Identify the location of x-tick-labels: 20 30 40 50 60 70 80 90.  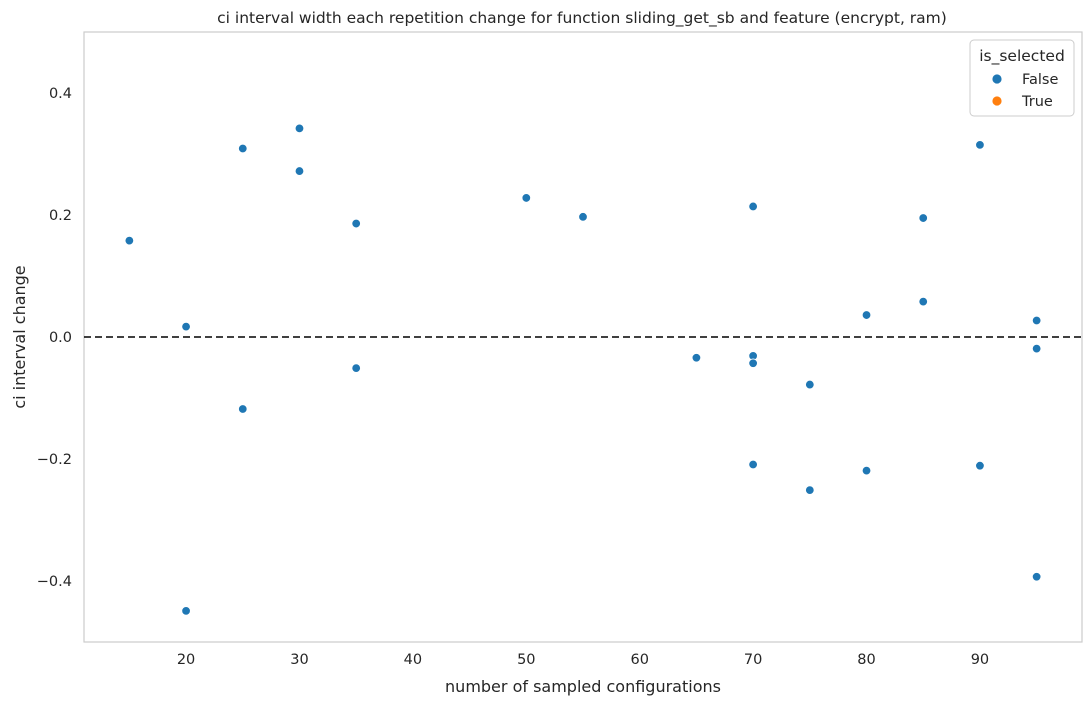
(583, 660).